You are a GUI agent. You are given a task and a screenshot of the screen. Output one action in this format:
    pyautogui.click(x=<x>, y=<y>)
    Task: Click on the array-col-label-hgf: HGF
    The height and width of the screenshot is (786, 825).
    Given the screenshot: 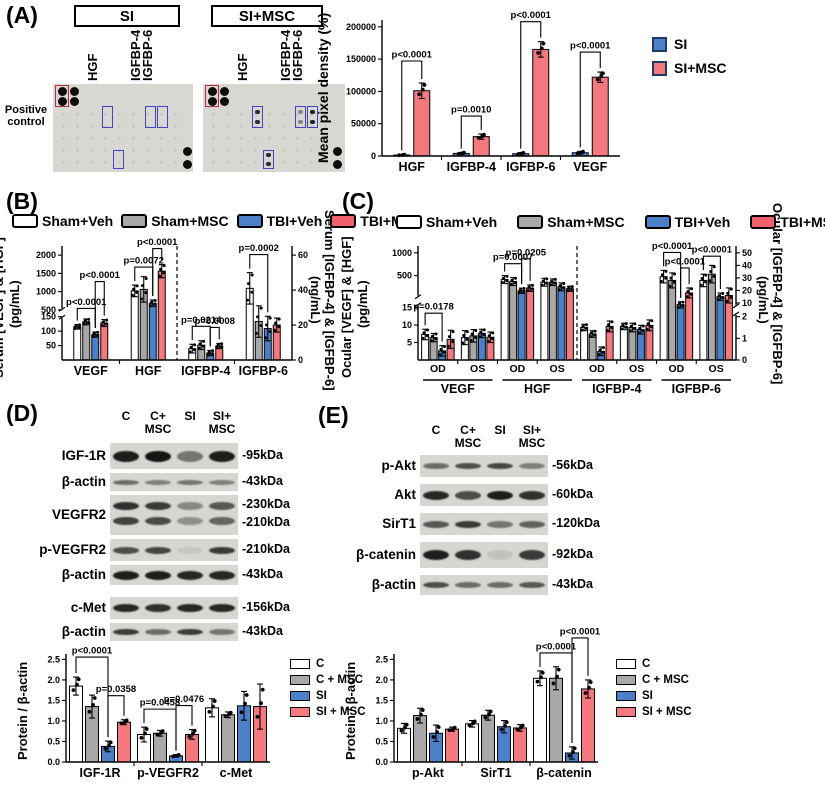 What is the action you would take?
    pyautogui.click(x=242, y=67)
    